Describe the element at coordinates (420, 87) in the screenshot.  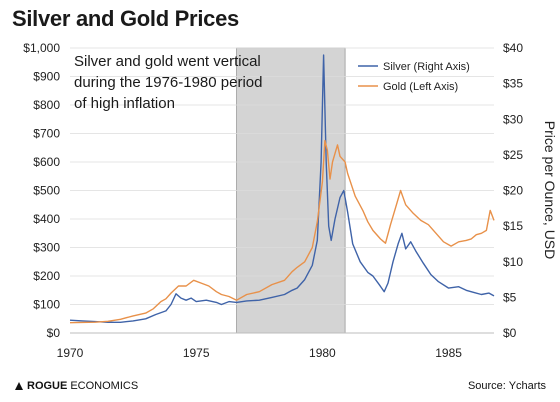
I see `legend-label: Gold (Left Axis)` at that location.